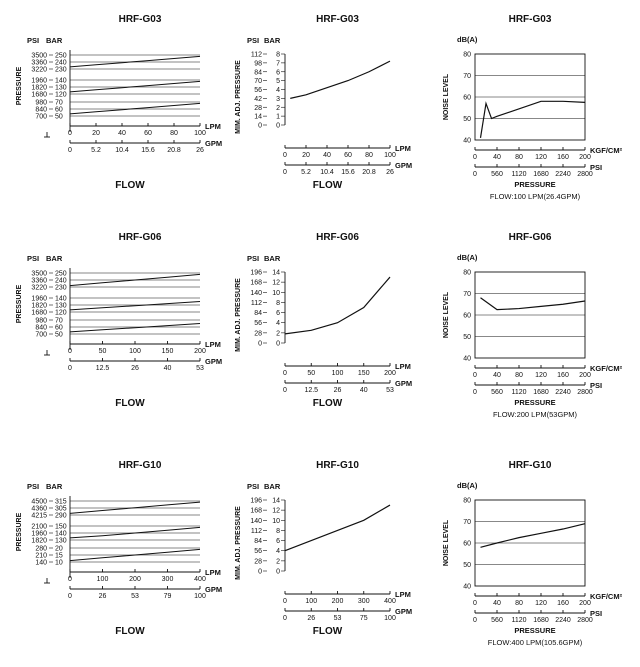  Describe the element at coordinates (61, 70) in the screenshot. I see `bar-tick-label: 230` at that location.